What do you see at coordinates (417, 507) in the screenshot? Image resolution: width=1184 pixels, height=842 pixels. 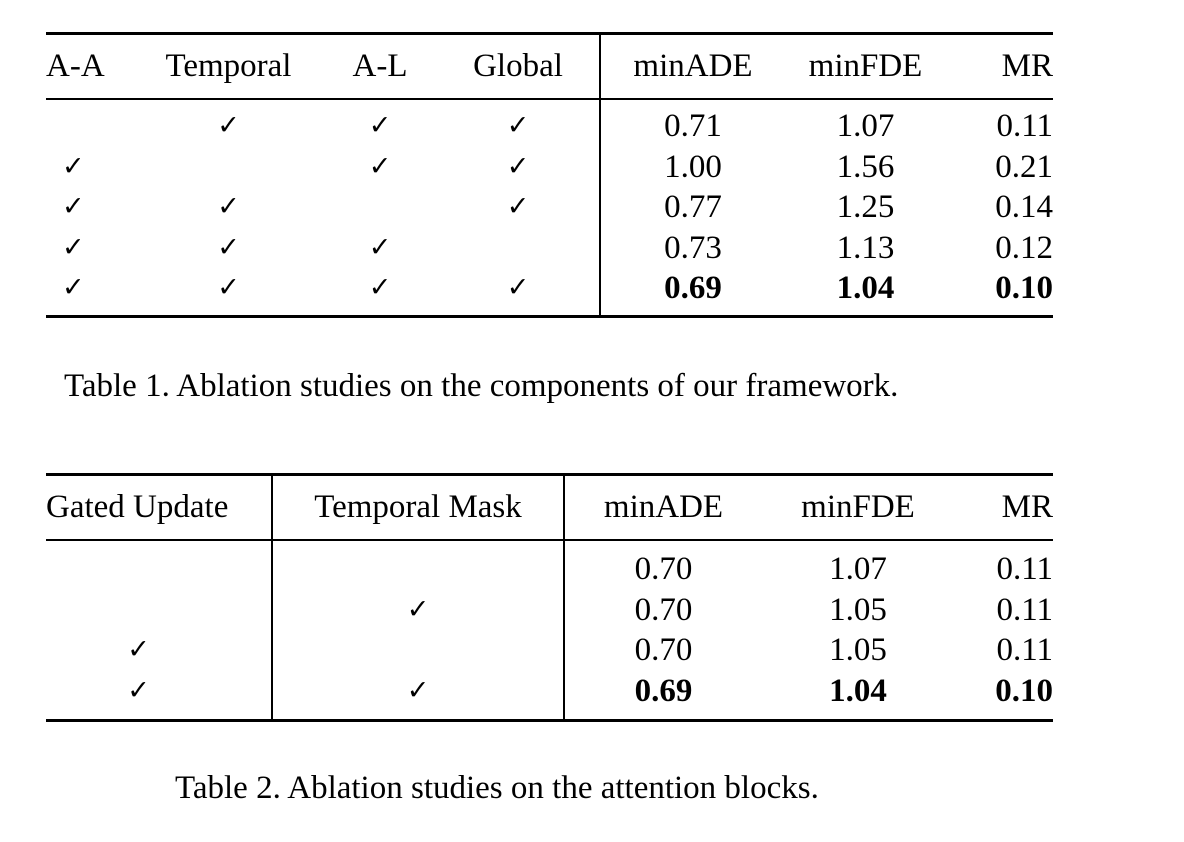 I see `col-header-temporal-mask: Temporal Mask` at bounding box center [417, 507].